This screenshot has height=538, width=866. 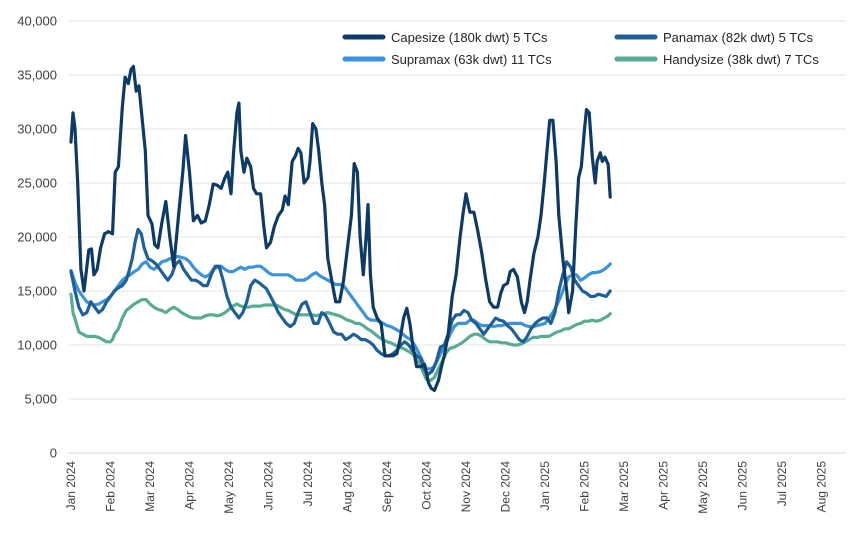 What do you see at coordinates (822, 487) in the screenshot?
I see `x-tick-label: Aug 2025` at bounding box center [822, 487].